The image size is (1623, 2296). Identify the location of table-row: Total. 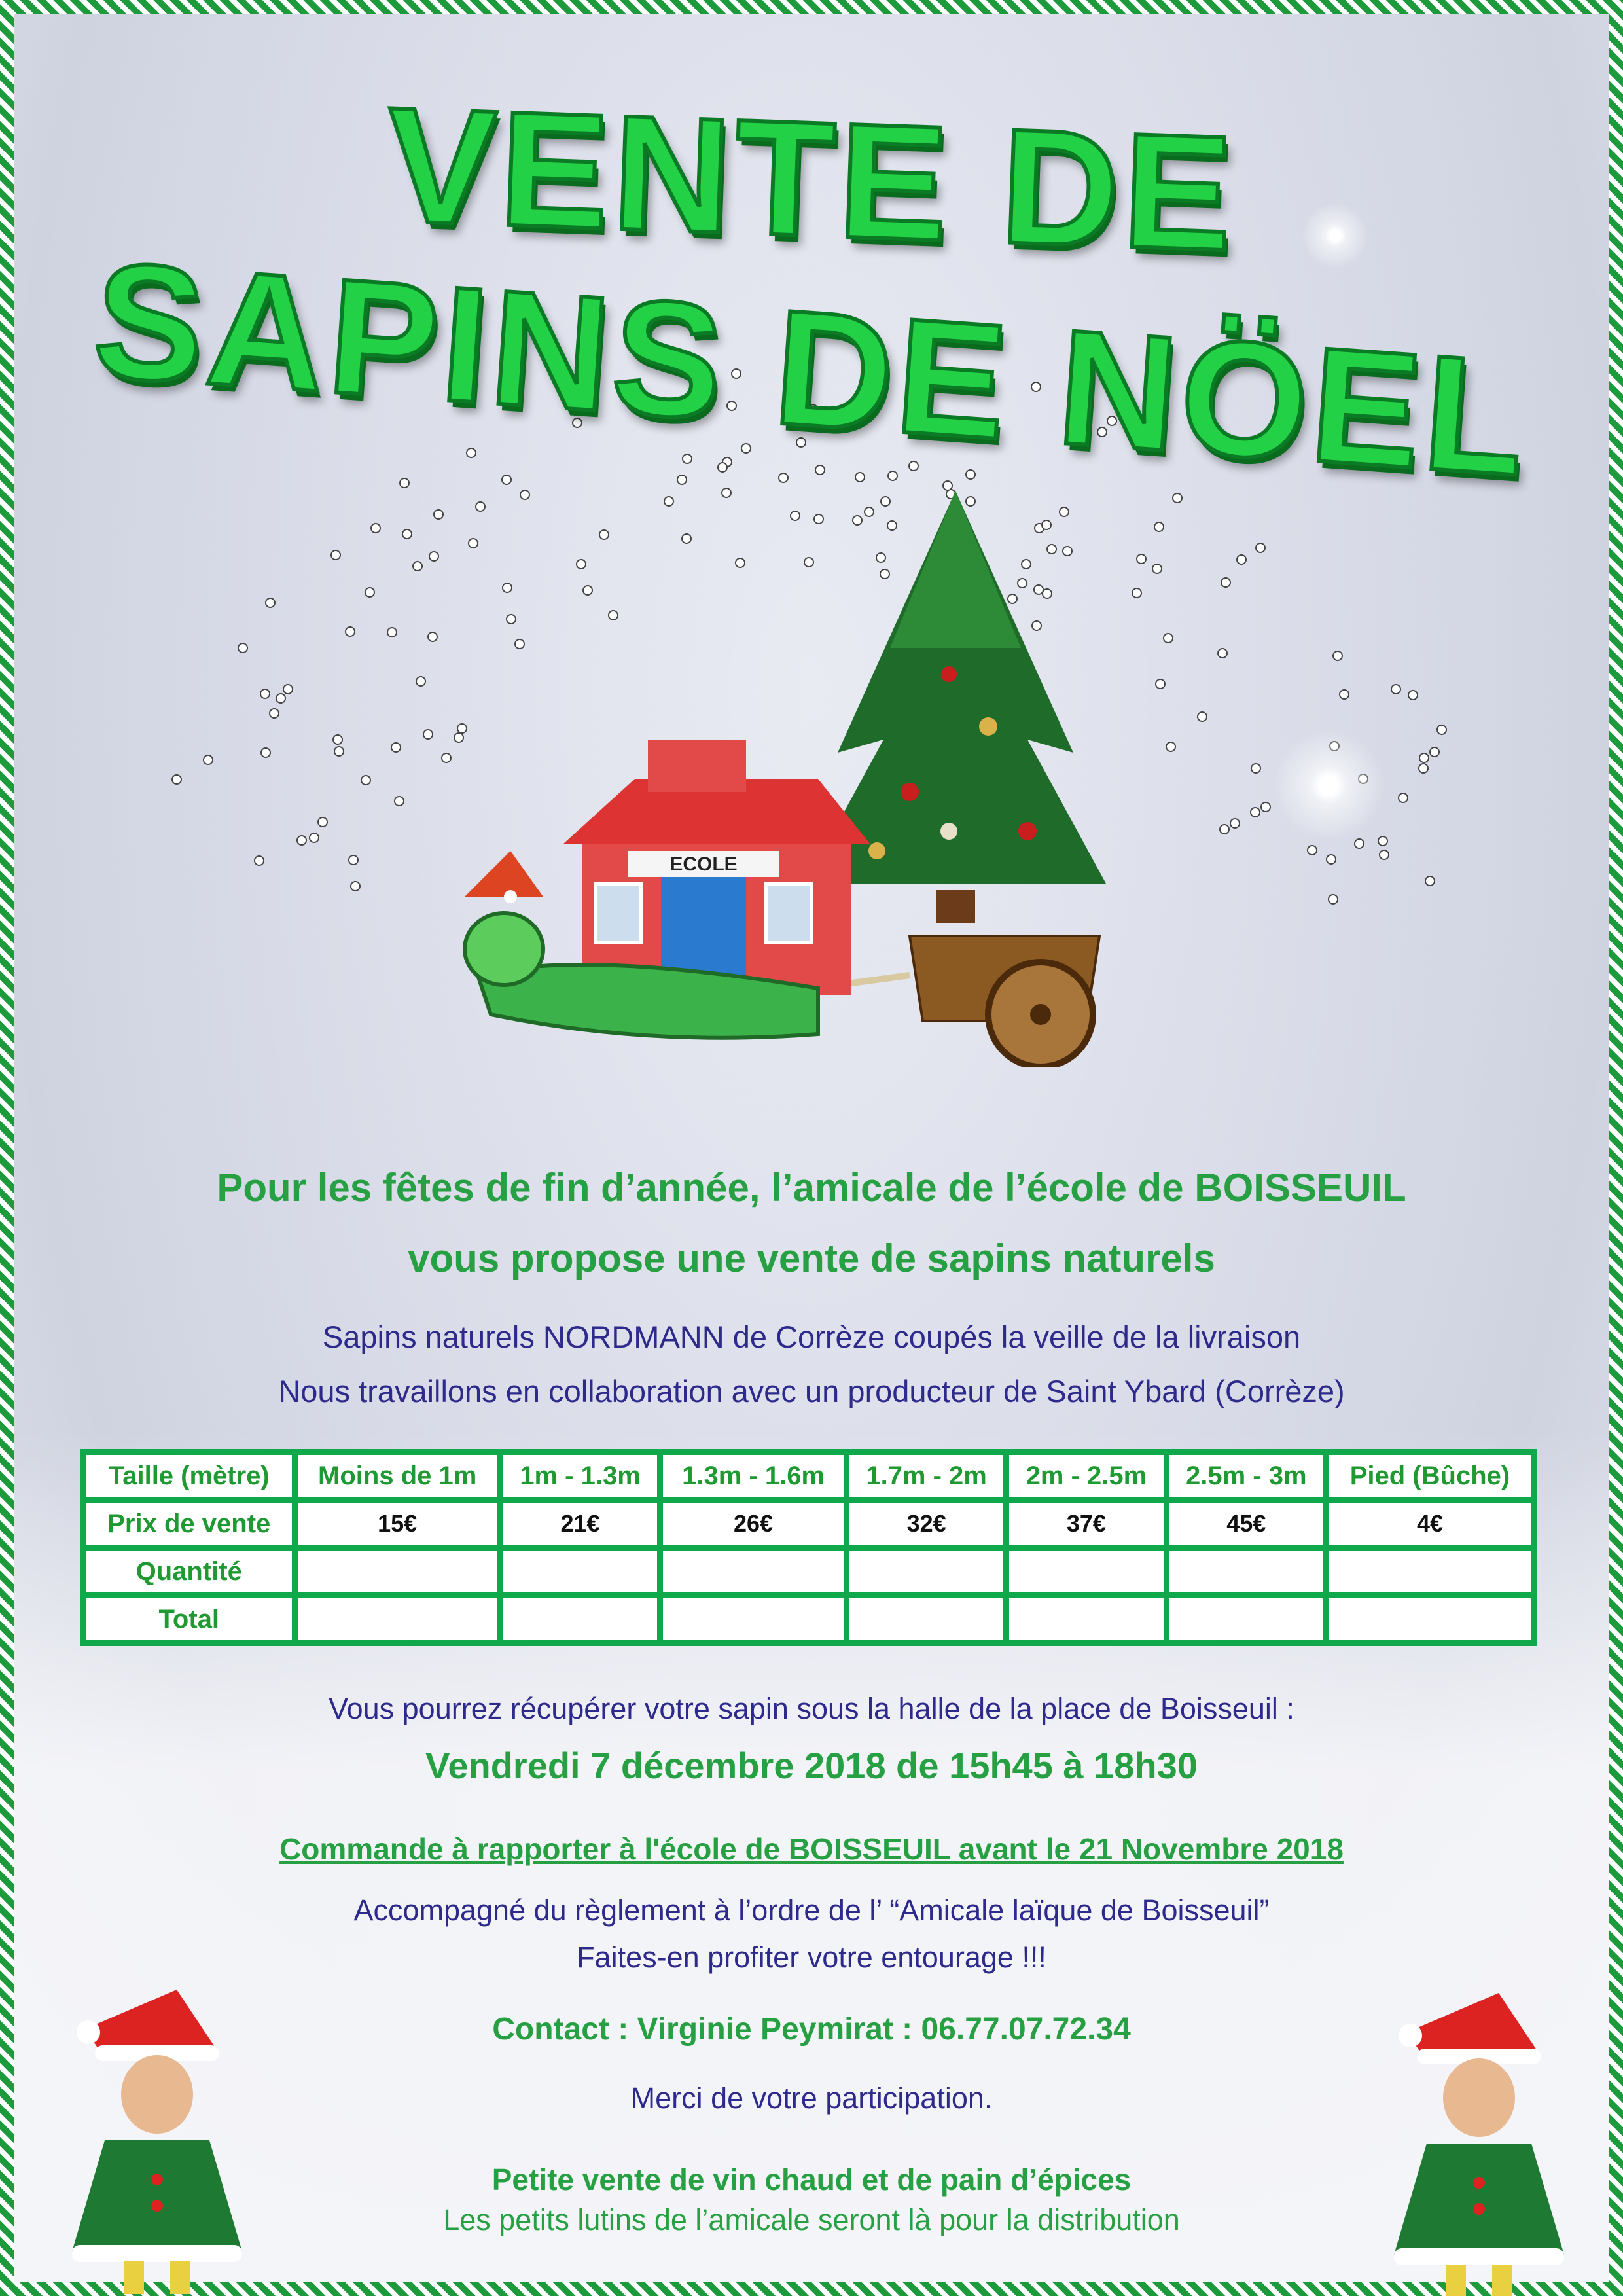
(808, 1619).